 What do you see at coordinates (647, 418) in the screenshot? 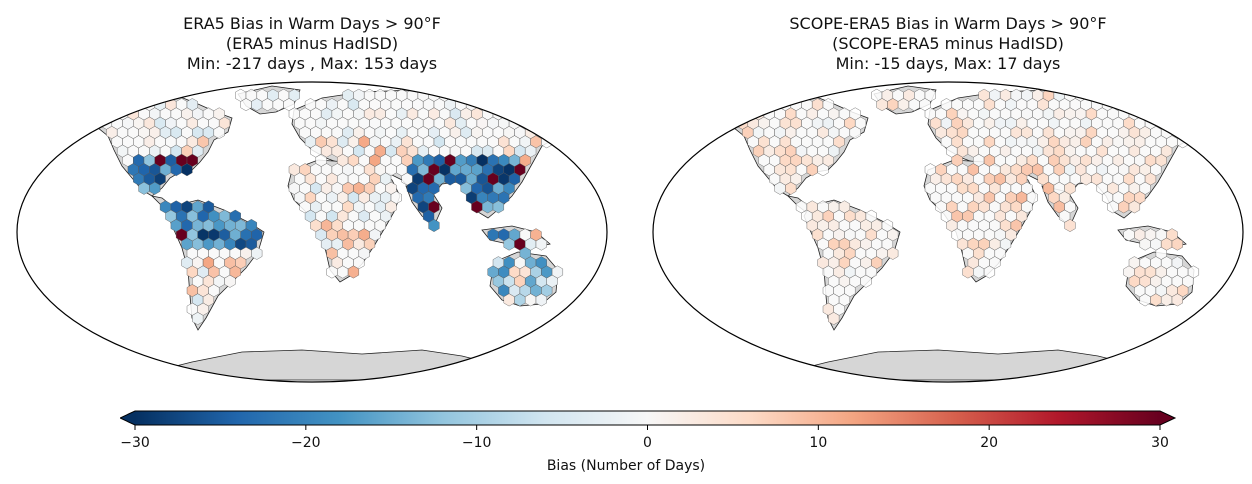
I see `colorbar-gradient` at bounding box center [647, 418].